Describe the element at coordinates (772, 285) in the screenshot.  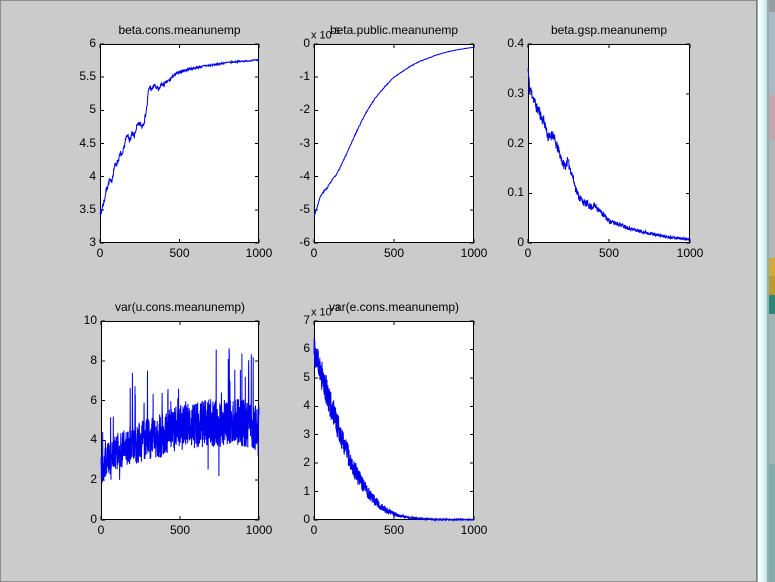
I see `desktop-icon-yellow-2-fragment` at that location.